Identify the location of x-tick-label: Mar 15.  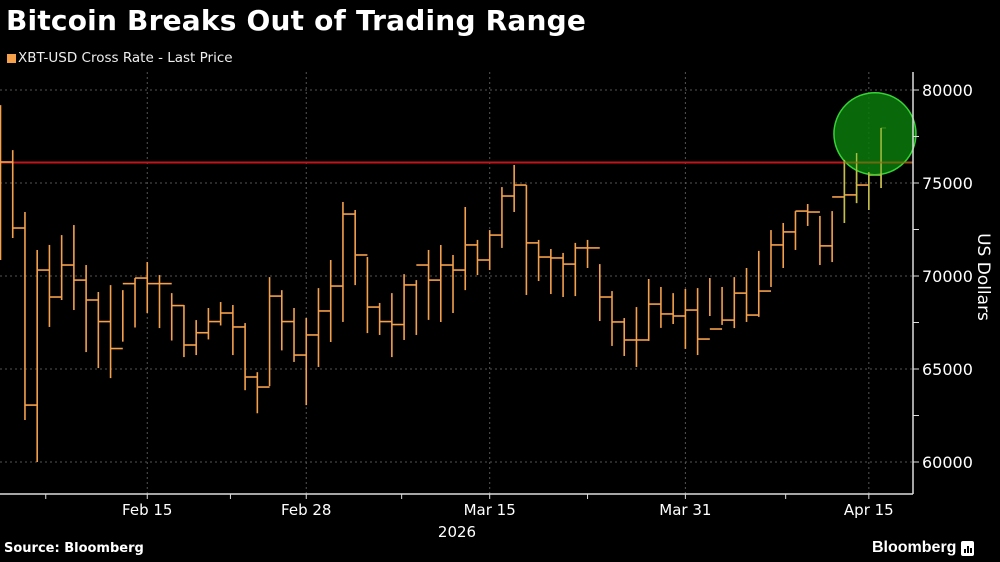
(490, 510).